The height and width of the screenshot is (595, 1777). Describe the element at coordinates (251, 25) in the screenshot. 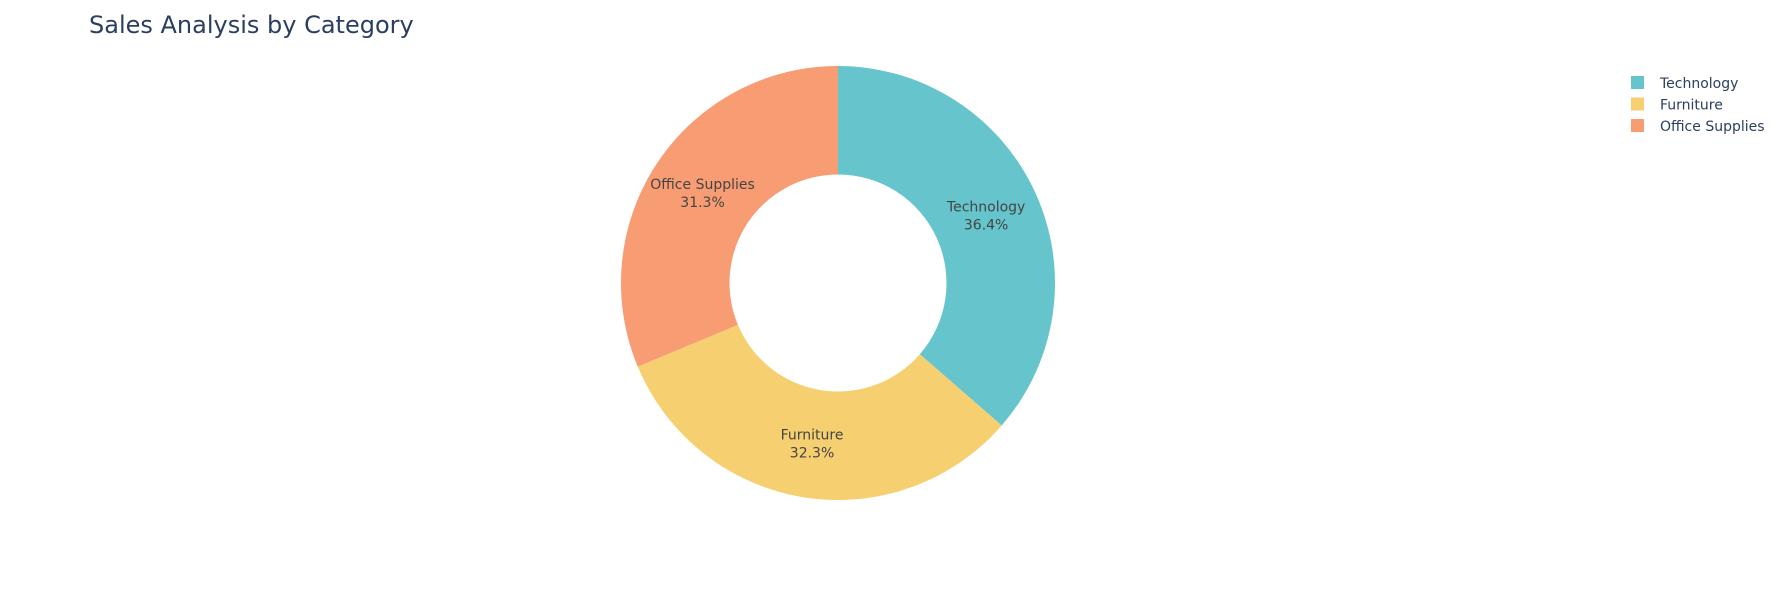

I see `chart-title: Sales Analysis by Category` at that location.